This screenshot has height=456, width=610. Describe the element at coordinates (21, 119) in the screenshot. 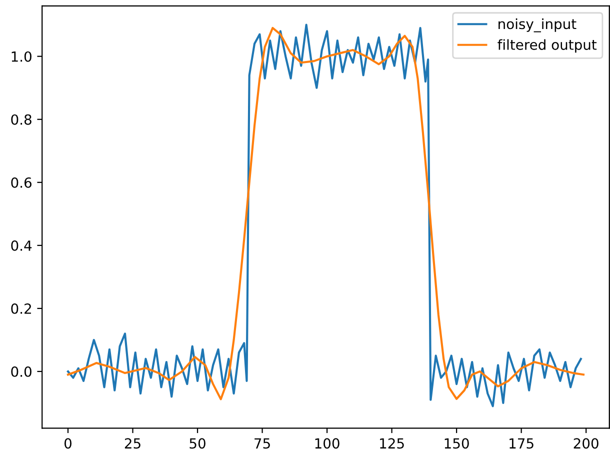

I see `y-tick-label: 0.8` at that location.